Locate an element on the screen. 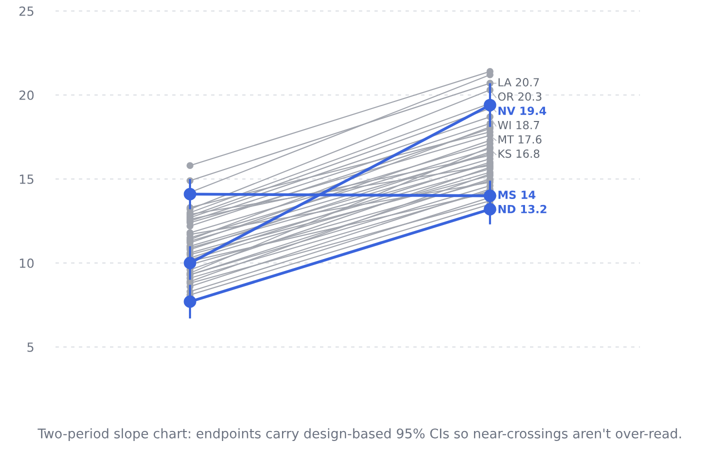 The height and width of the screenshot is (450, 720). text: Two-period slope chart: endpoints carry design-based 95% CIs so near-crossings aren't over-read. is located at coordinates (359, 434).